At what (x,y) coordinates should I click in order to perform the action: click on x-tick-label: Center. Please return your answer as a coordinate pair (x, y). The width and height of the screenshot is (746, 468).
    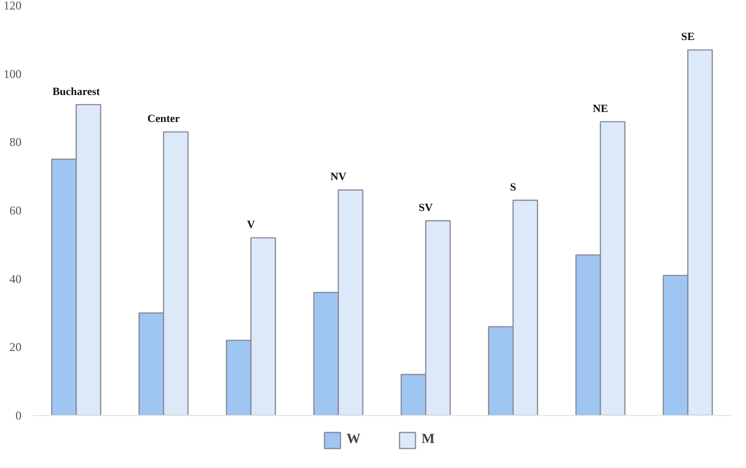
    Looking at the image, I should click on (163, 119).